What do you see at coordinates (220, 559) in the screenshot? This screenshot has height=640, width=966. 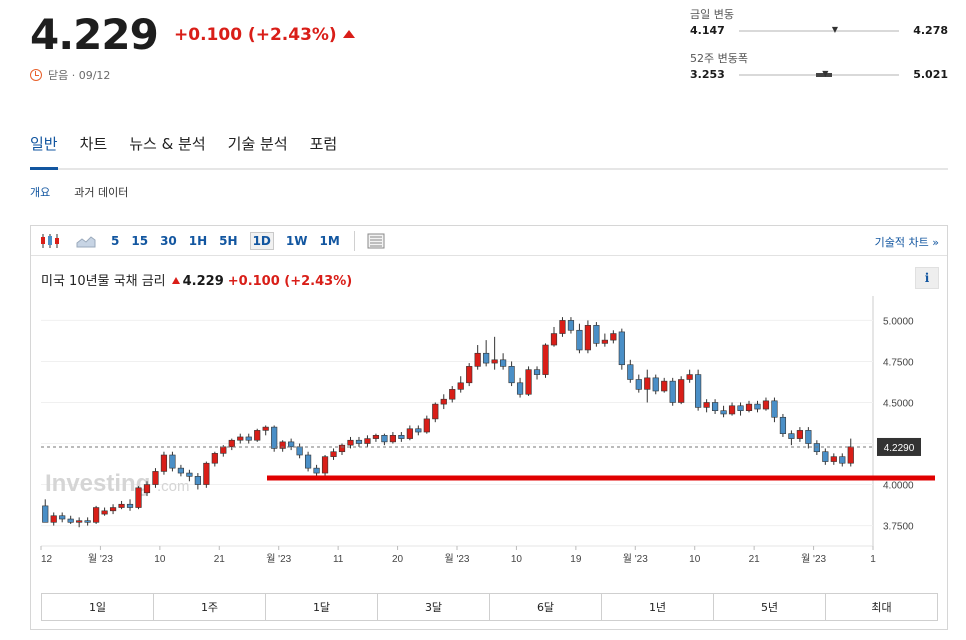 I see `x-tick-label: 21` at bounding box center [220, 559].